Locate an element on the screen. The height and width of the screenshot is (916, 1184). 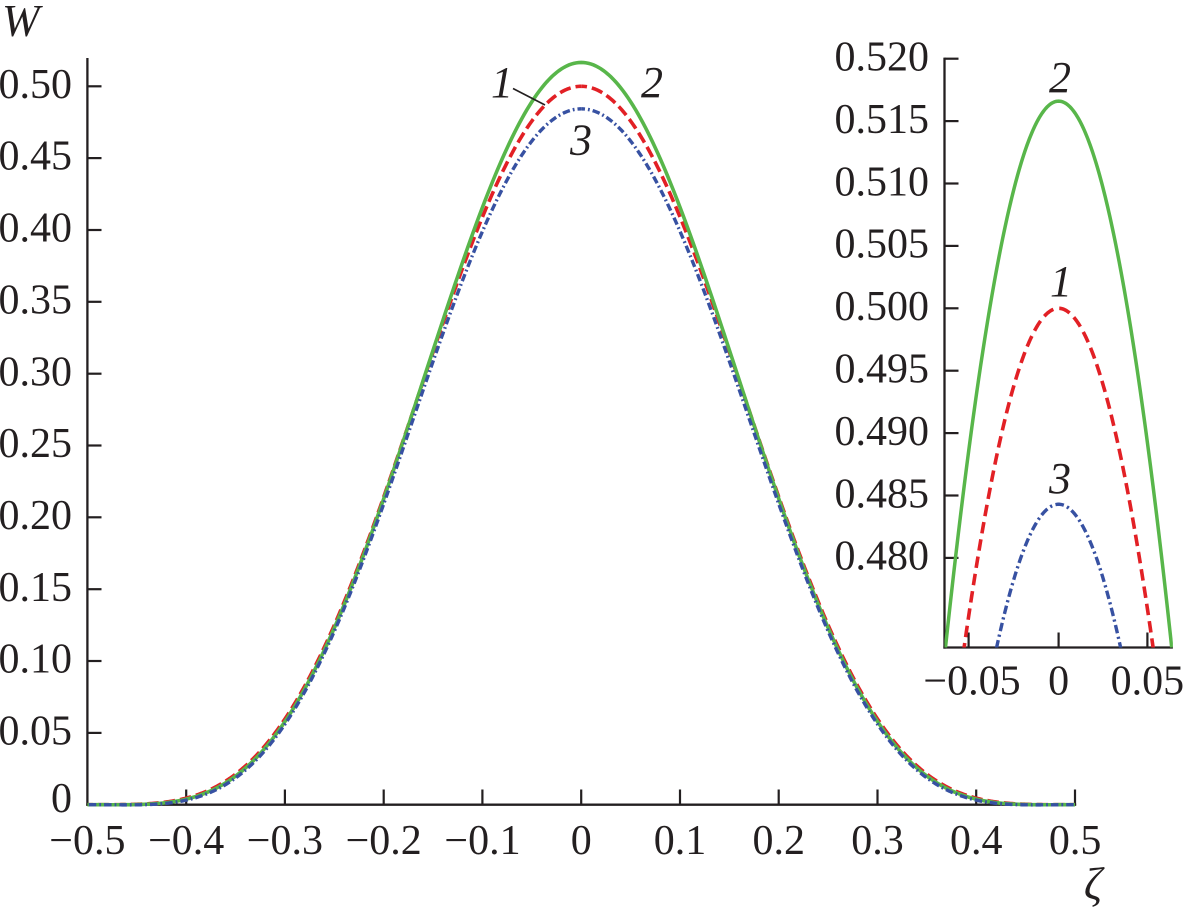
svg-text: ζ is located at coordinates (1094, 884).